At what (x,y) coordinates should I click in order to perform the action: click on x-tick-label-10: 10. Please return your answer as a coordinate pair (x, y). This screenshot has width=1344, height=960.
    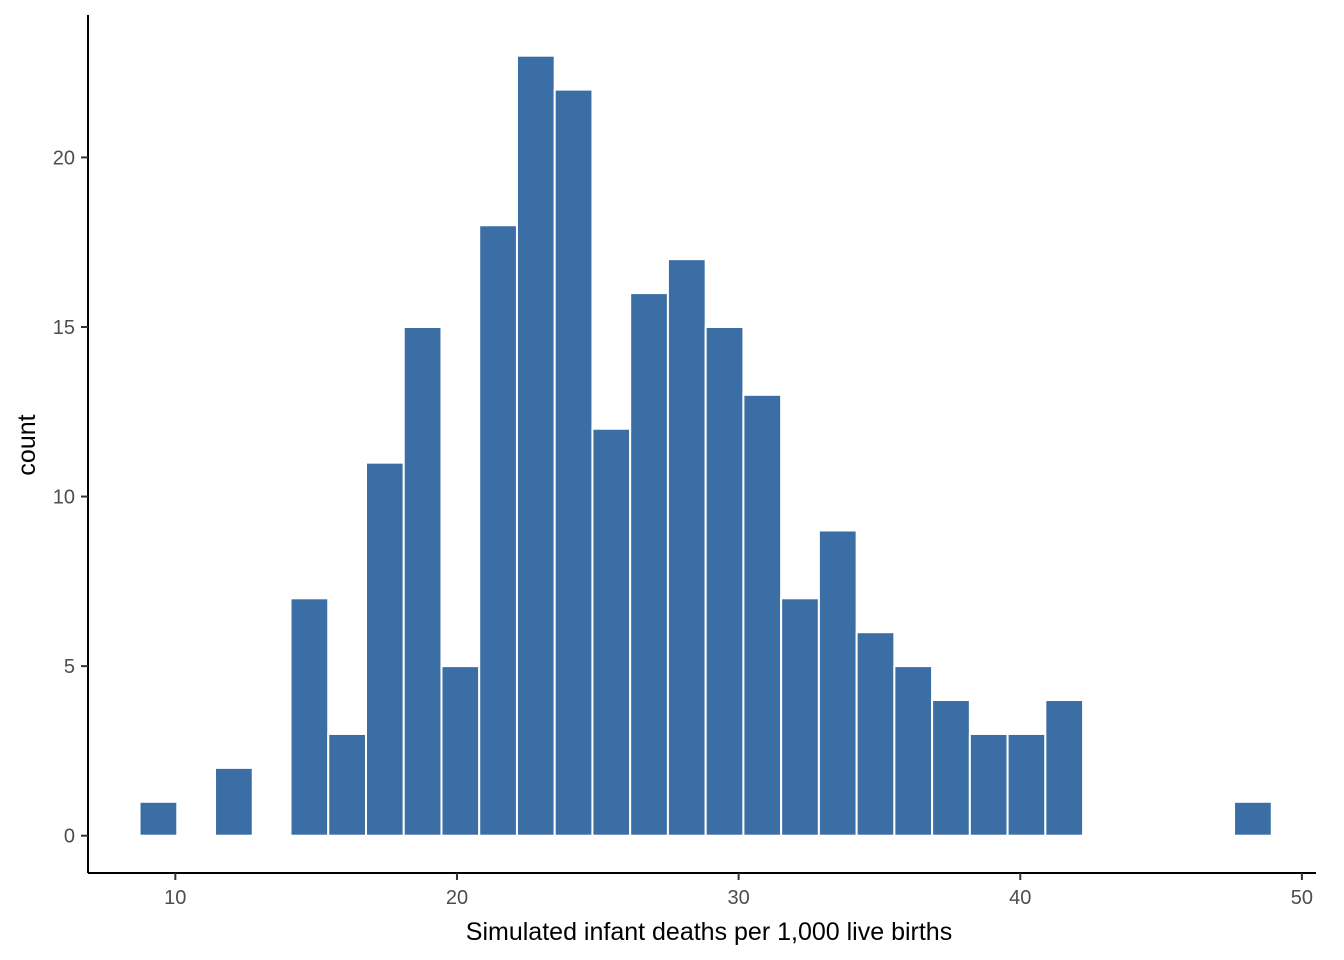
    Looking at the image, I should click on (175, 898).